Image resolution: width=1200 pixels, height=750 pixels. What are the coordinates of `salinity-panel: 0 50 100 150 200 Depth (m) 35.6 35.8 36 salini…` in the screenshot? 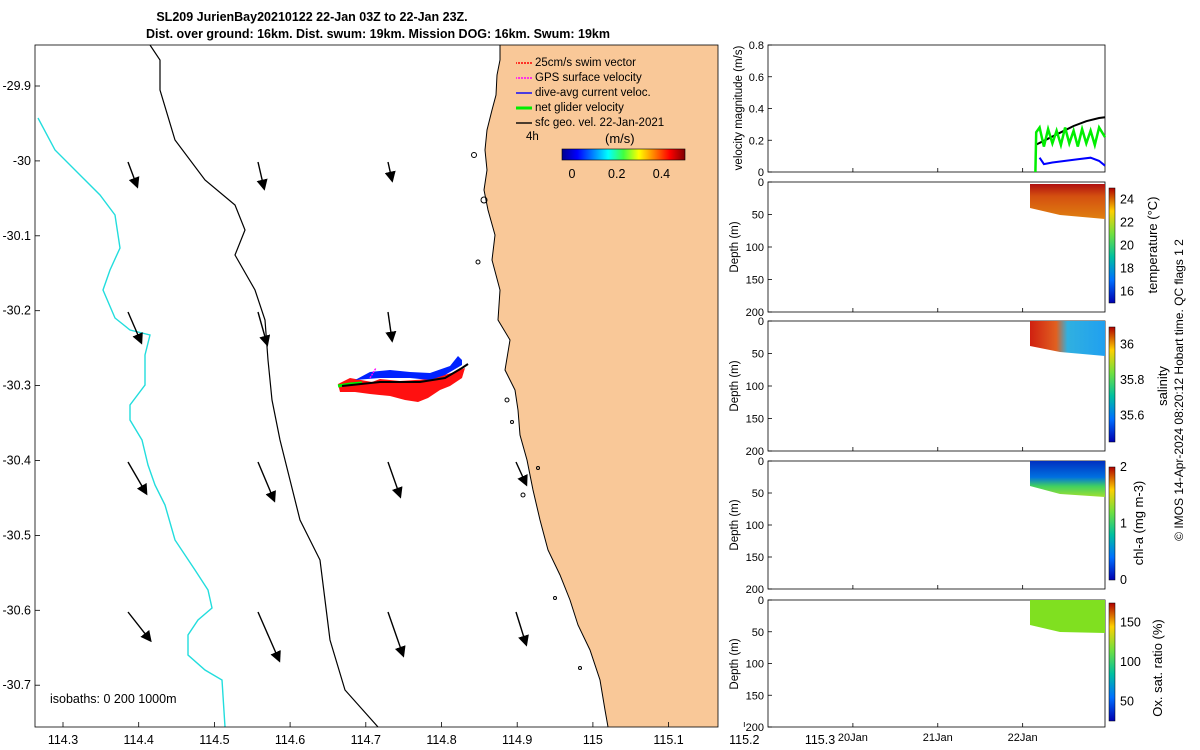 It's located at (949, 387).